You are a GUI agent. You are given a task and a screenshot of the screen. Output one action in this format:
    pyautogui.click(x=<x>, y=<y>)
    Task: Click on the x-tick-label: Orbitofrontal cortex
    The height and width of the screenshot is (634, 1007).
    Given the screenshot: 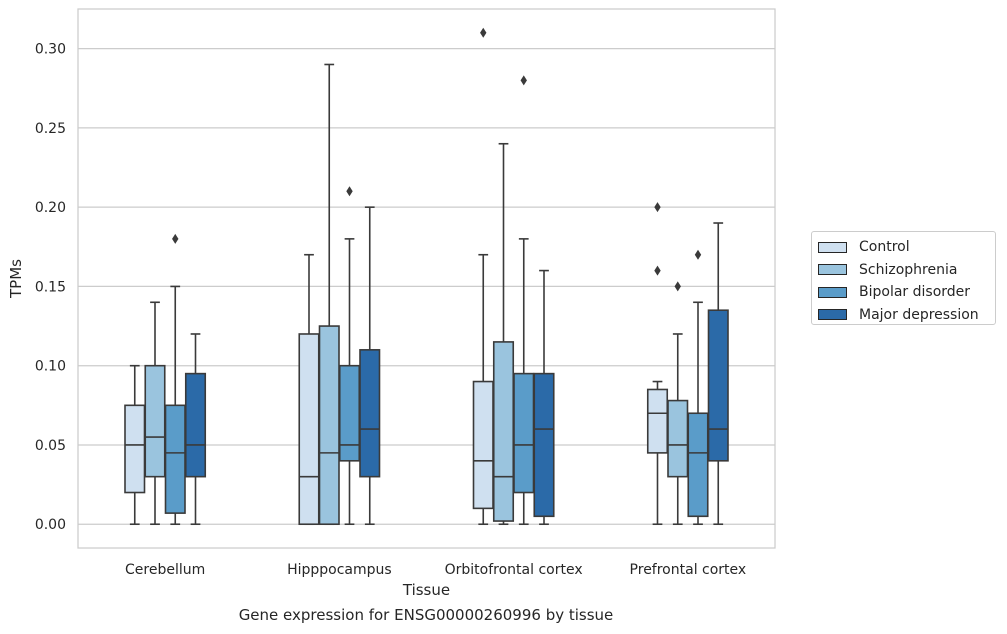 What is the action you would take?
    pyautogui.click(x=514, y=570)
    